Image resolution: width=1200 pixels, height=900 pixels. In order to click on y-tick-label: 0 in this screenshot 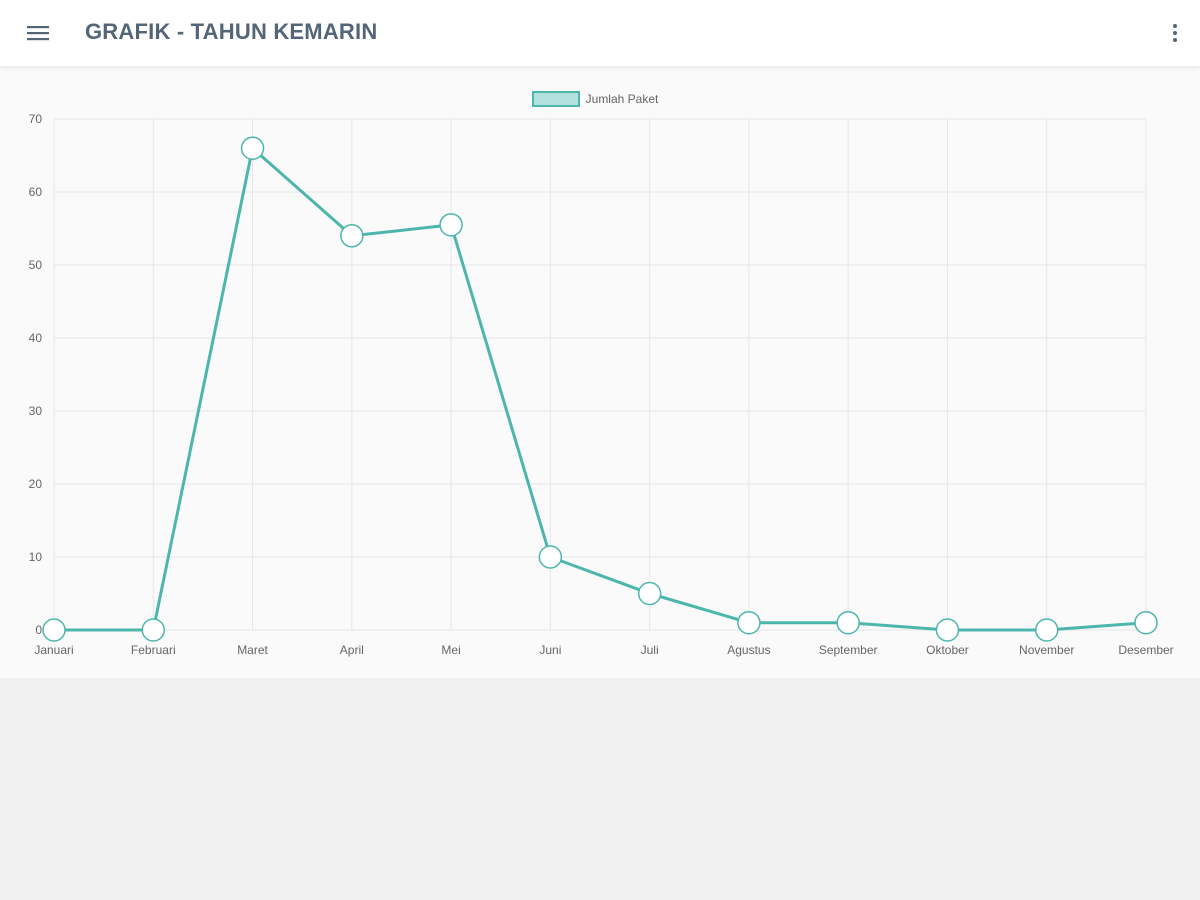, I will do `click(38, 630)`.